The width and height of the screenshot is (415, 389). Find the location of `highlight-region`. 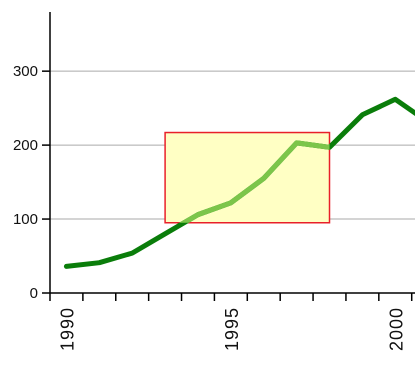

highlight-region is located at coordinates (247, 177).